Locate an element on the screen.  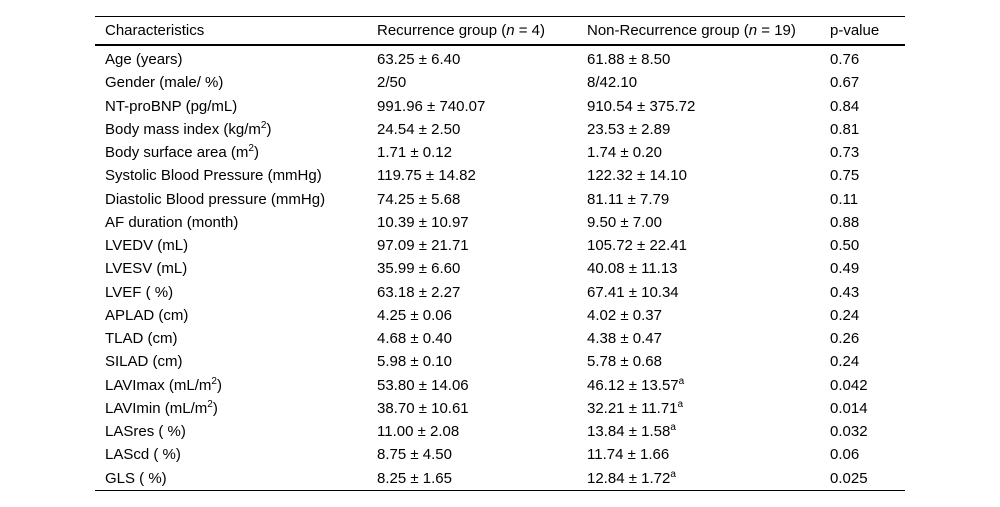
p-value-cell: 0.11 is located at coordinates (844, 199).